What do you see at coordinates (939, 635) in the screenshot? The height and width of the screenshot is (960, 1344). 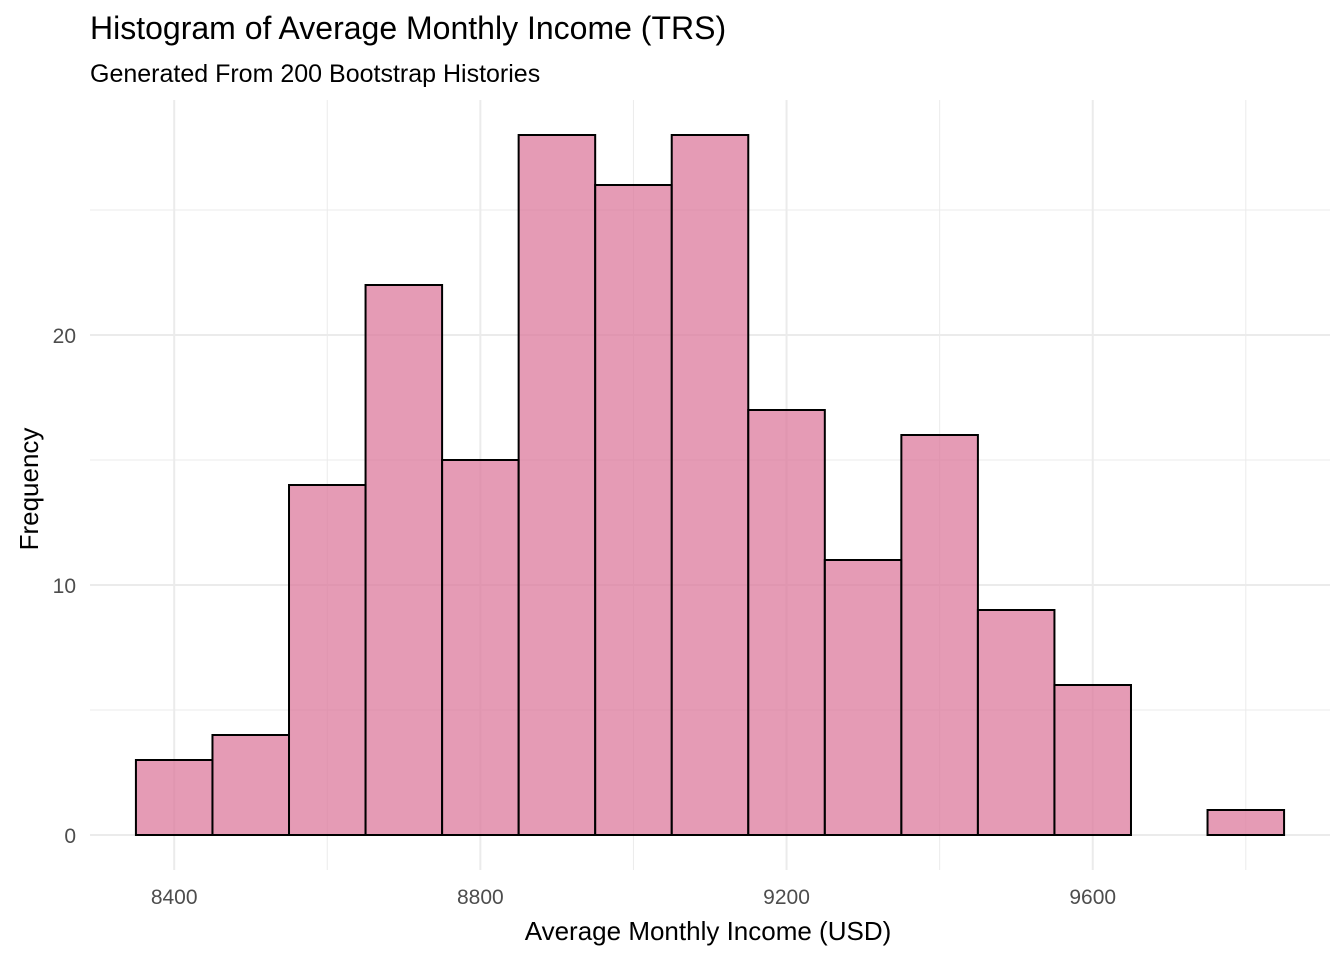 I see `histogram-bar: 9350–9450: 16` at bounding box center [939, 635].